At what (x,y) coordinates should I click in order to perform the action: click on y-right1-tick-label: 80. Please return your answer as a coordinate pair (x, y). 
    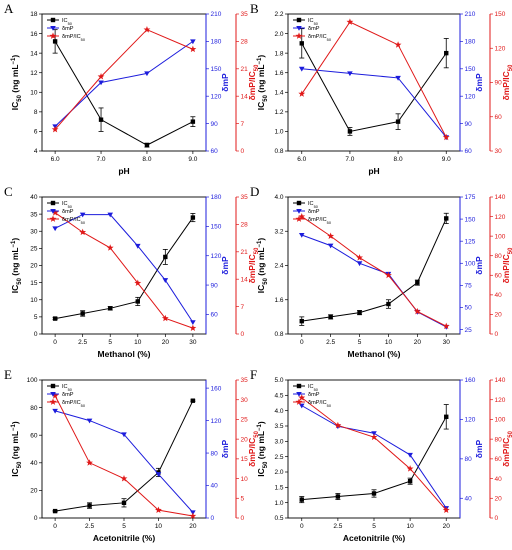
    Looking at the image, I should click on (215, 453).